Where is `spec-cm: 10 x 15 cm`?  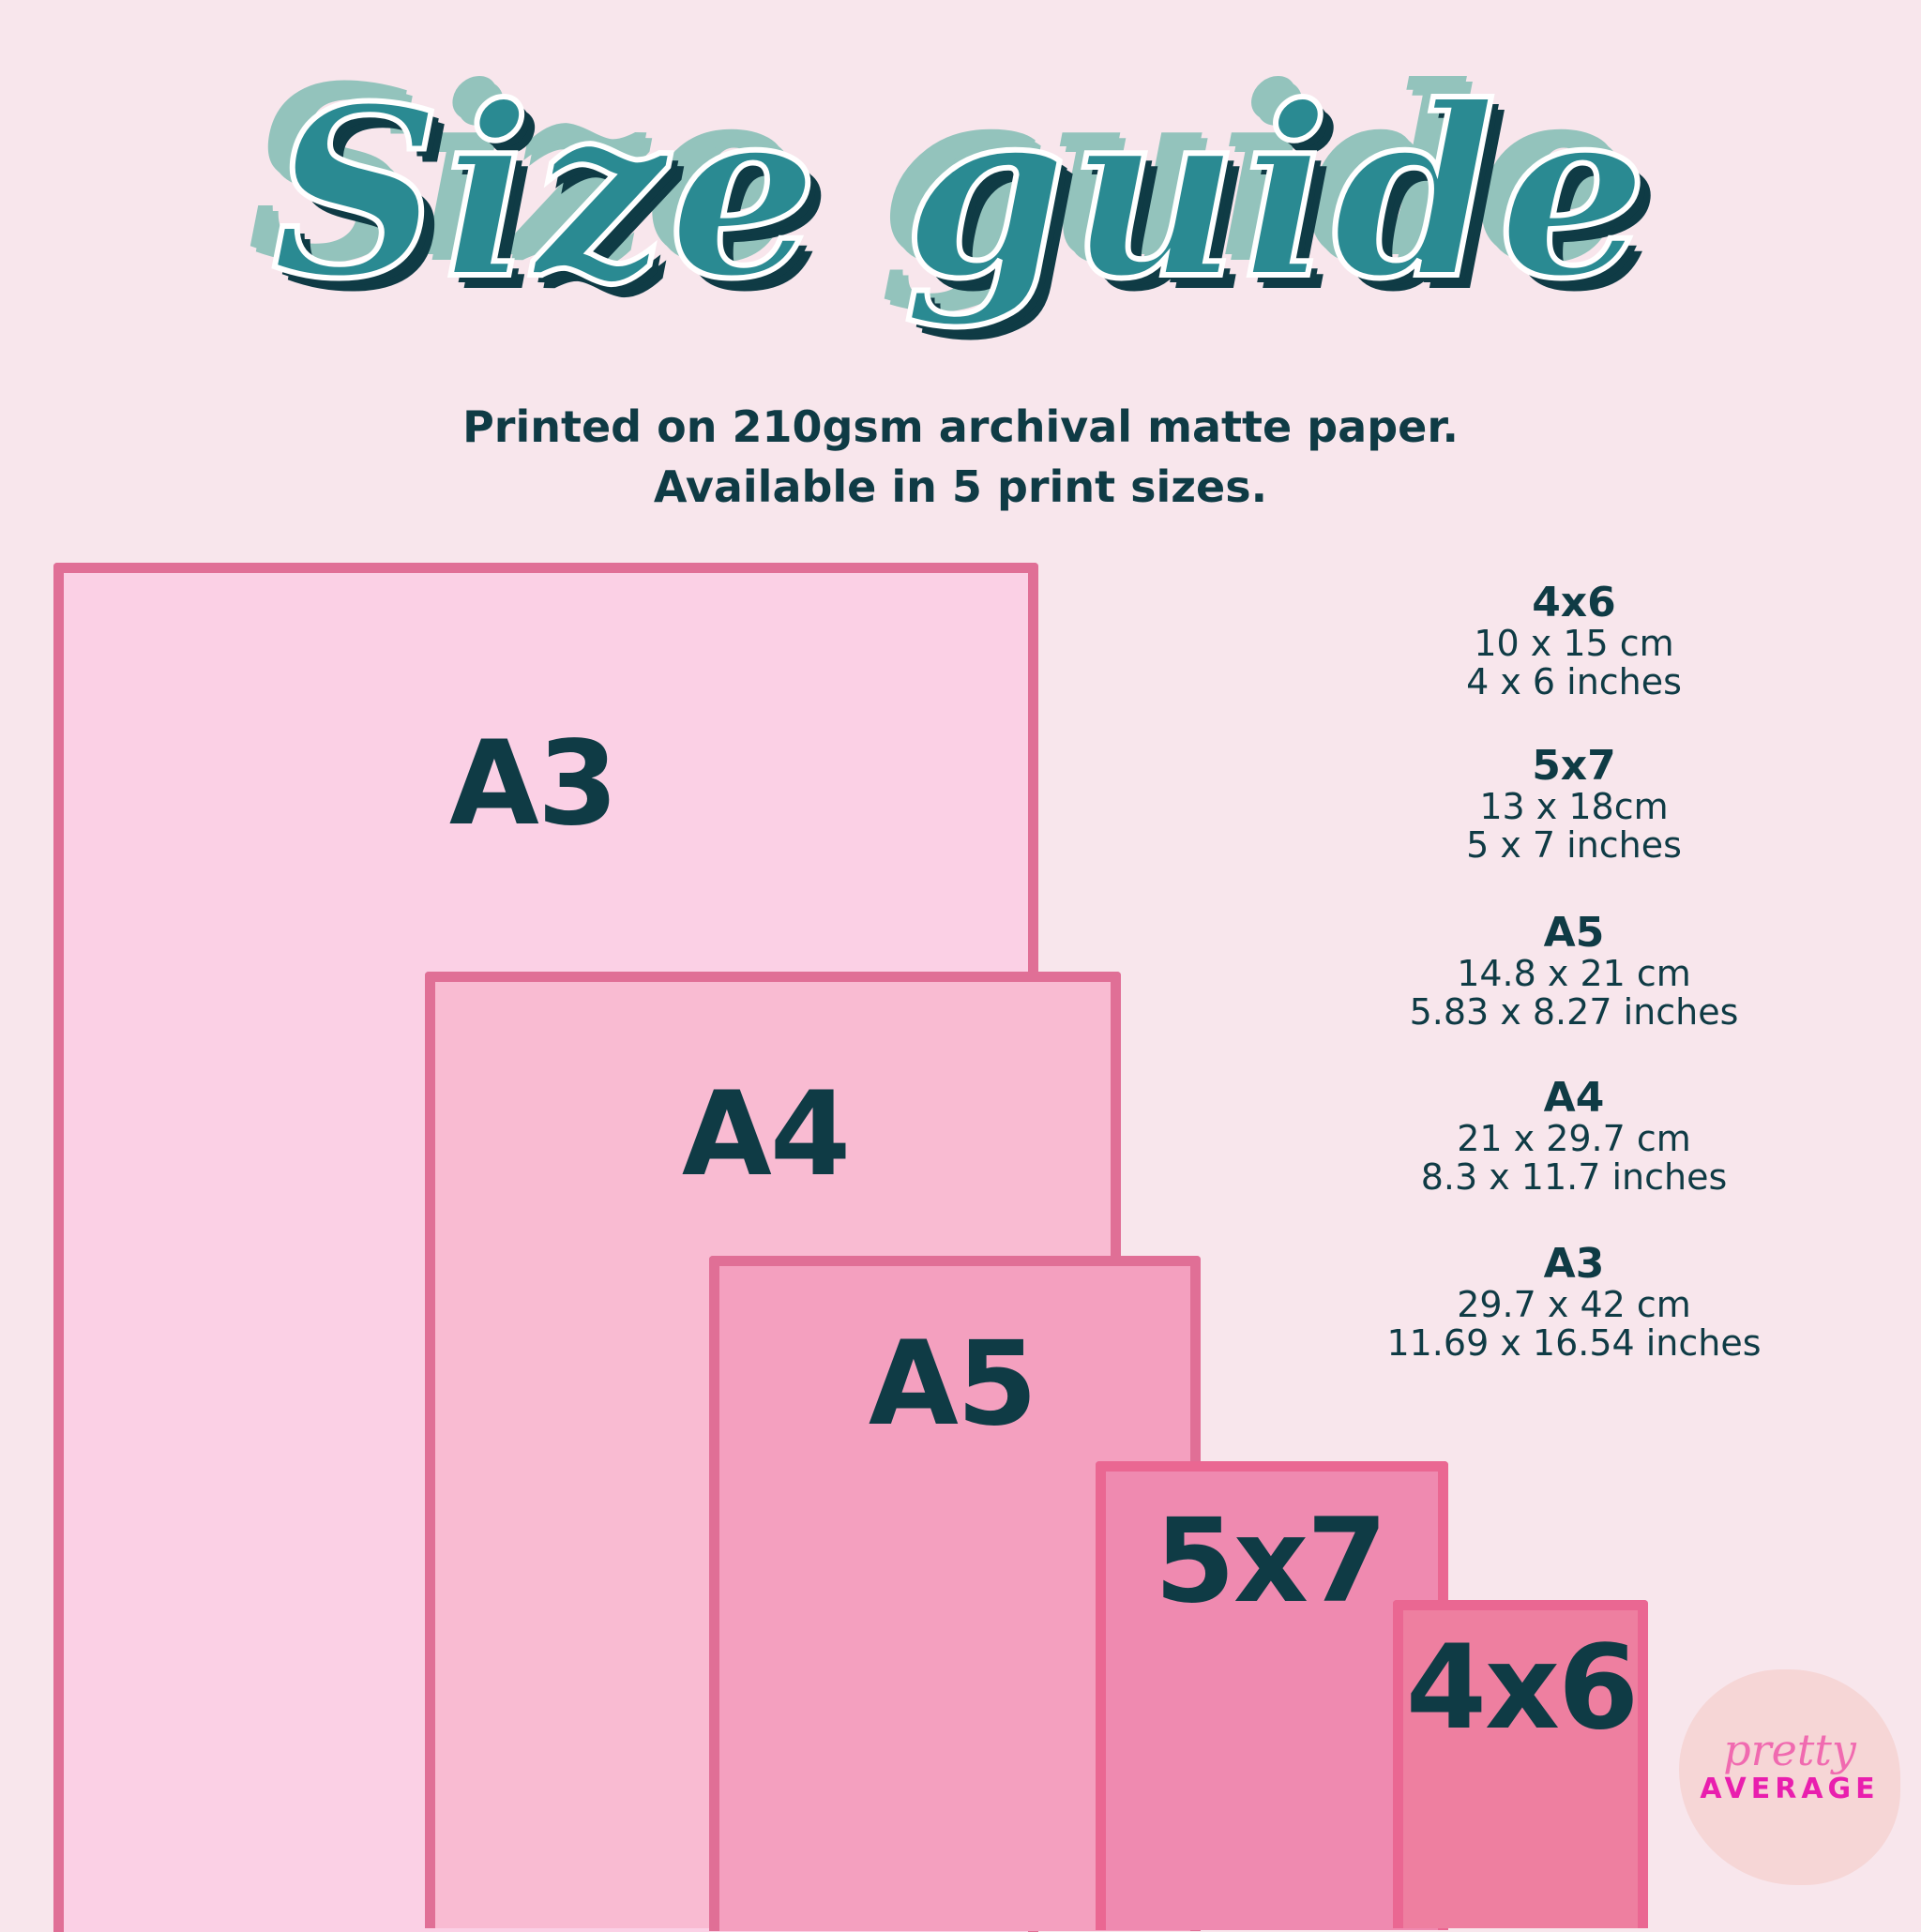
spec-cm: 10 x 15 cm is located at coordinates (1574, 643).